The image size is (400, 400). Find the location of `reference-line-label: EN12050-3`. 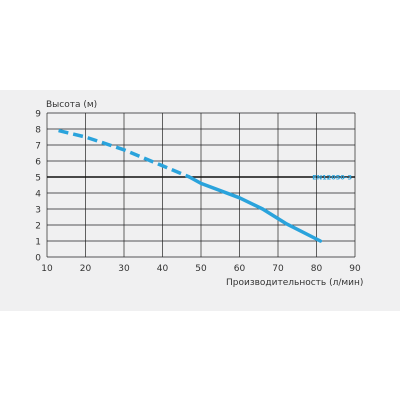

reference-line-label: EN12050-3 is located at coordinates (332, 178).